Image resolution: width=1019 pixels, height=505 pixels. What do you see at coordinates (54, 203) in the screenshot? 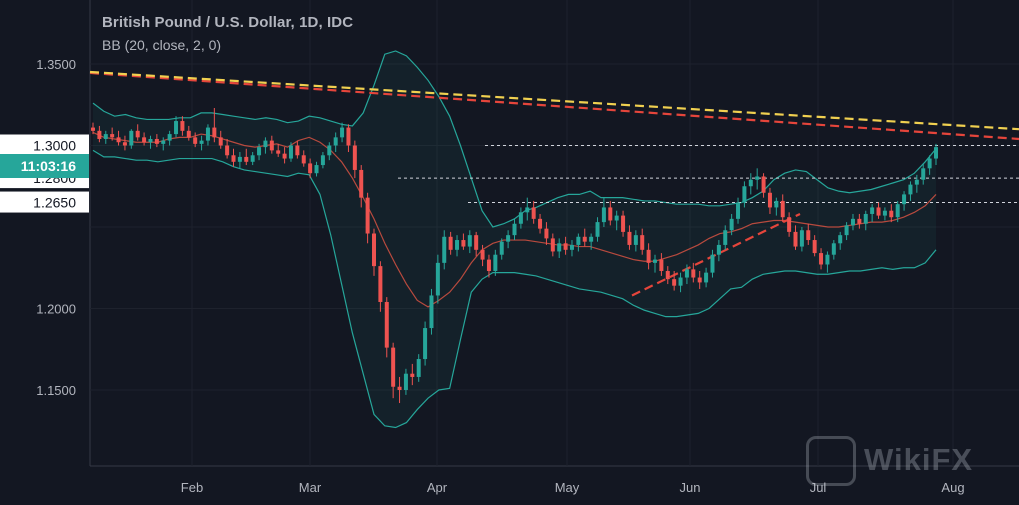
I see `price-level-tag-text: 1.2650` at bounding box center [54, 203].